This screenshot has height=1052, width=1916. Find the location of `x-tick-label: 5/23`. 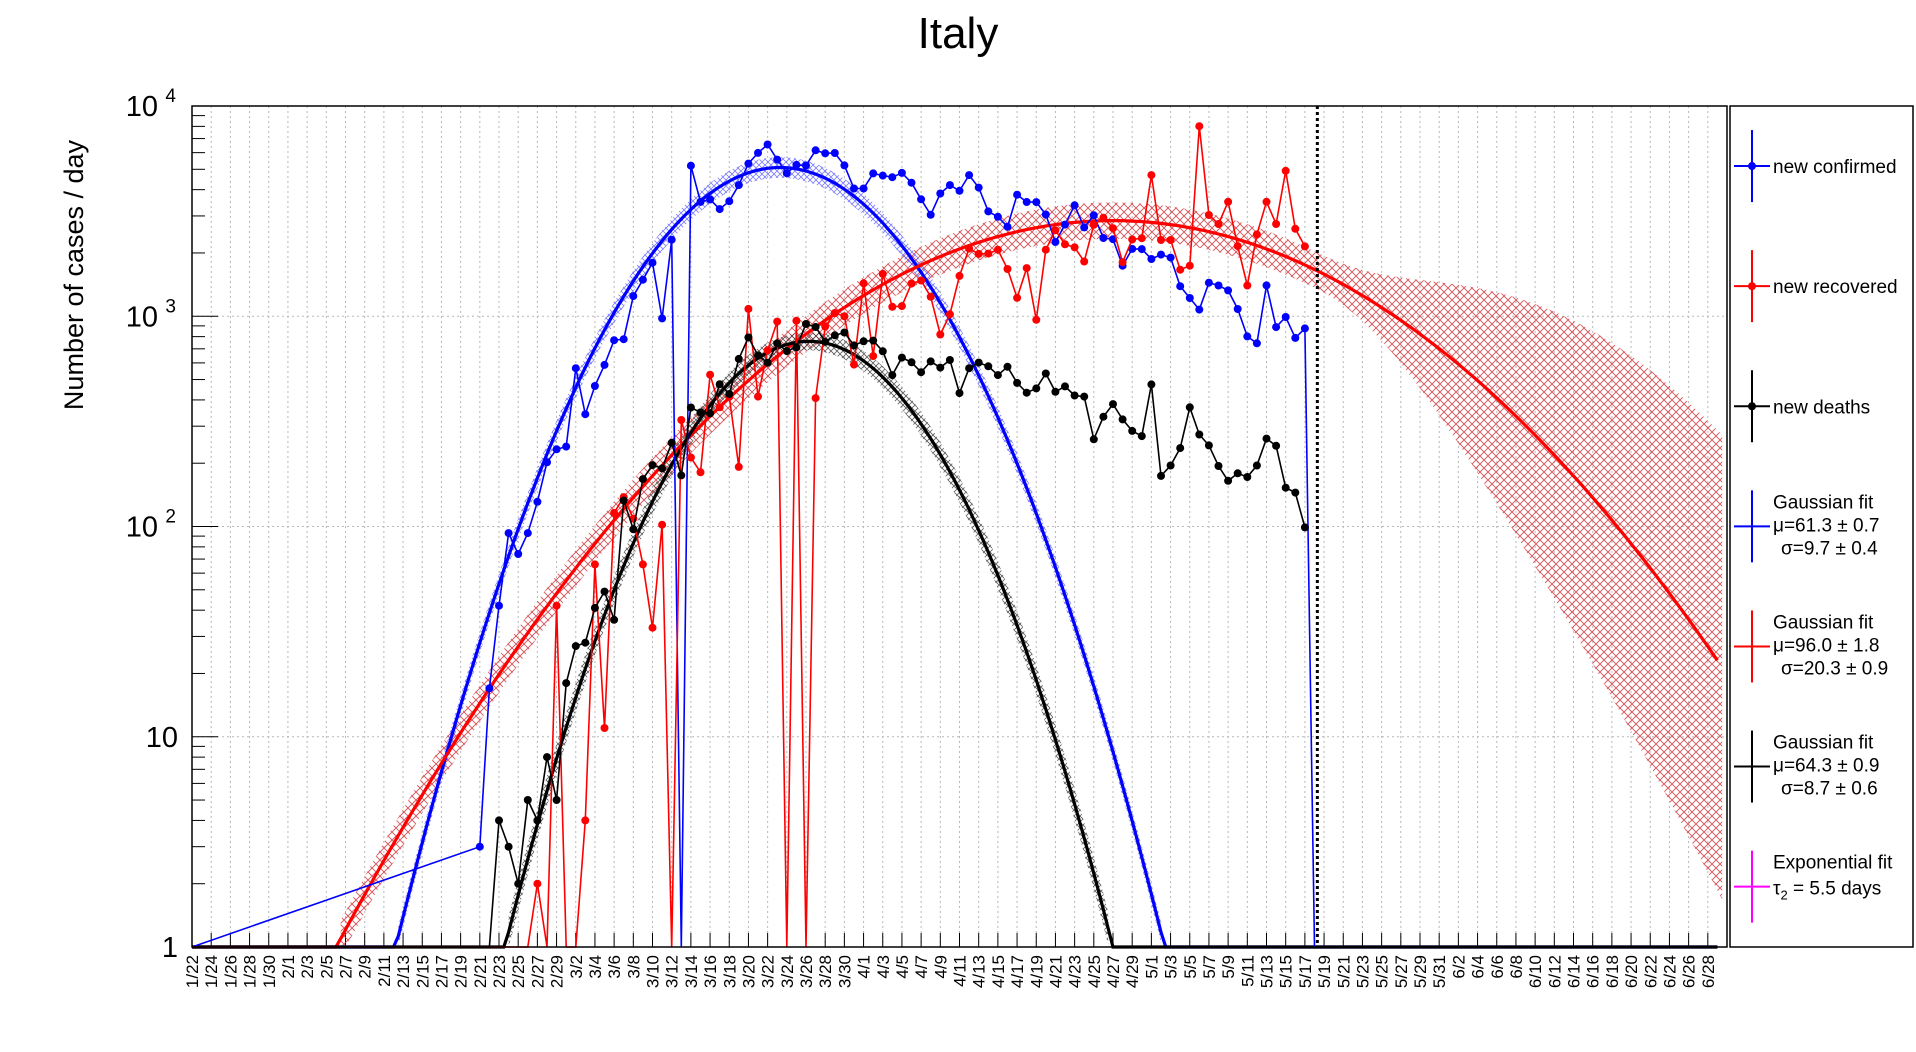

x-tick-label: 5/23 is located at coordinates (1362, 971).